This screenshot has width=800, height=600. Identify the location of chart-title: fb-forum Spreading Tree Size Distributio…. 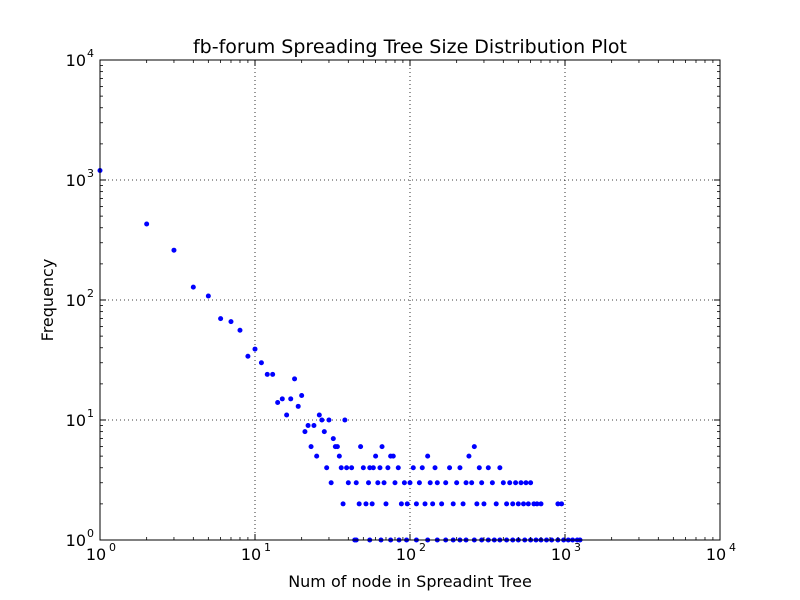
(410, 47).